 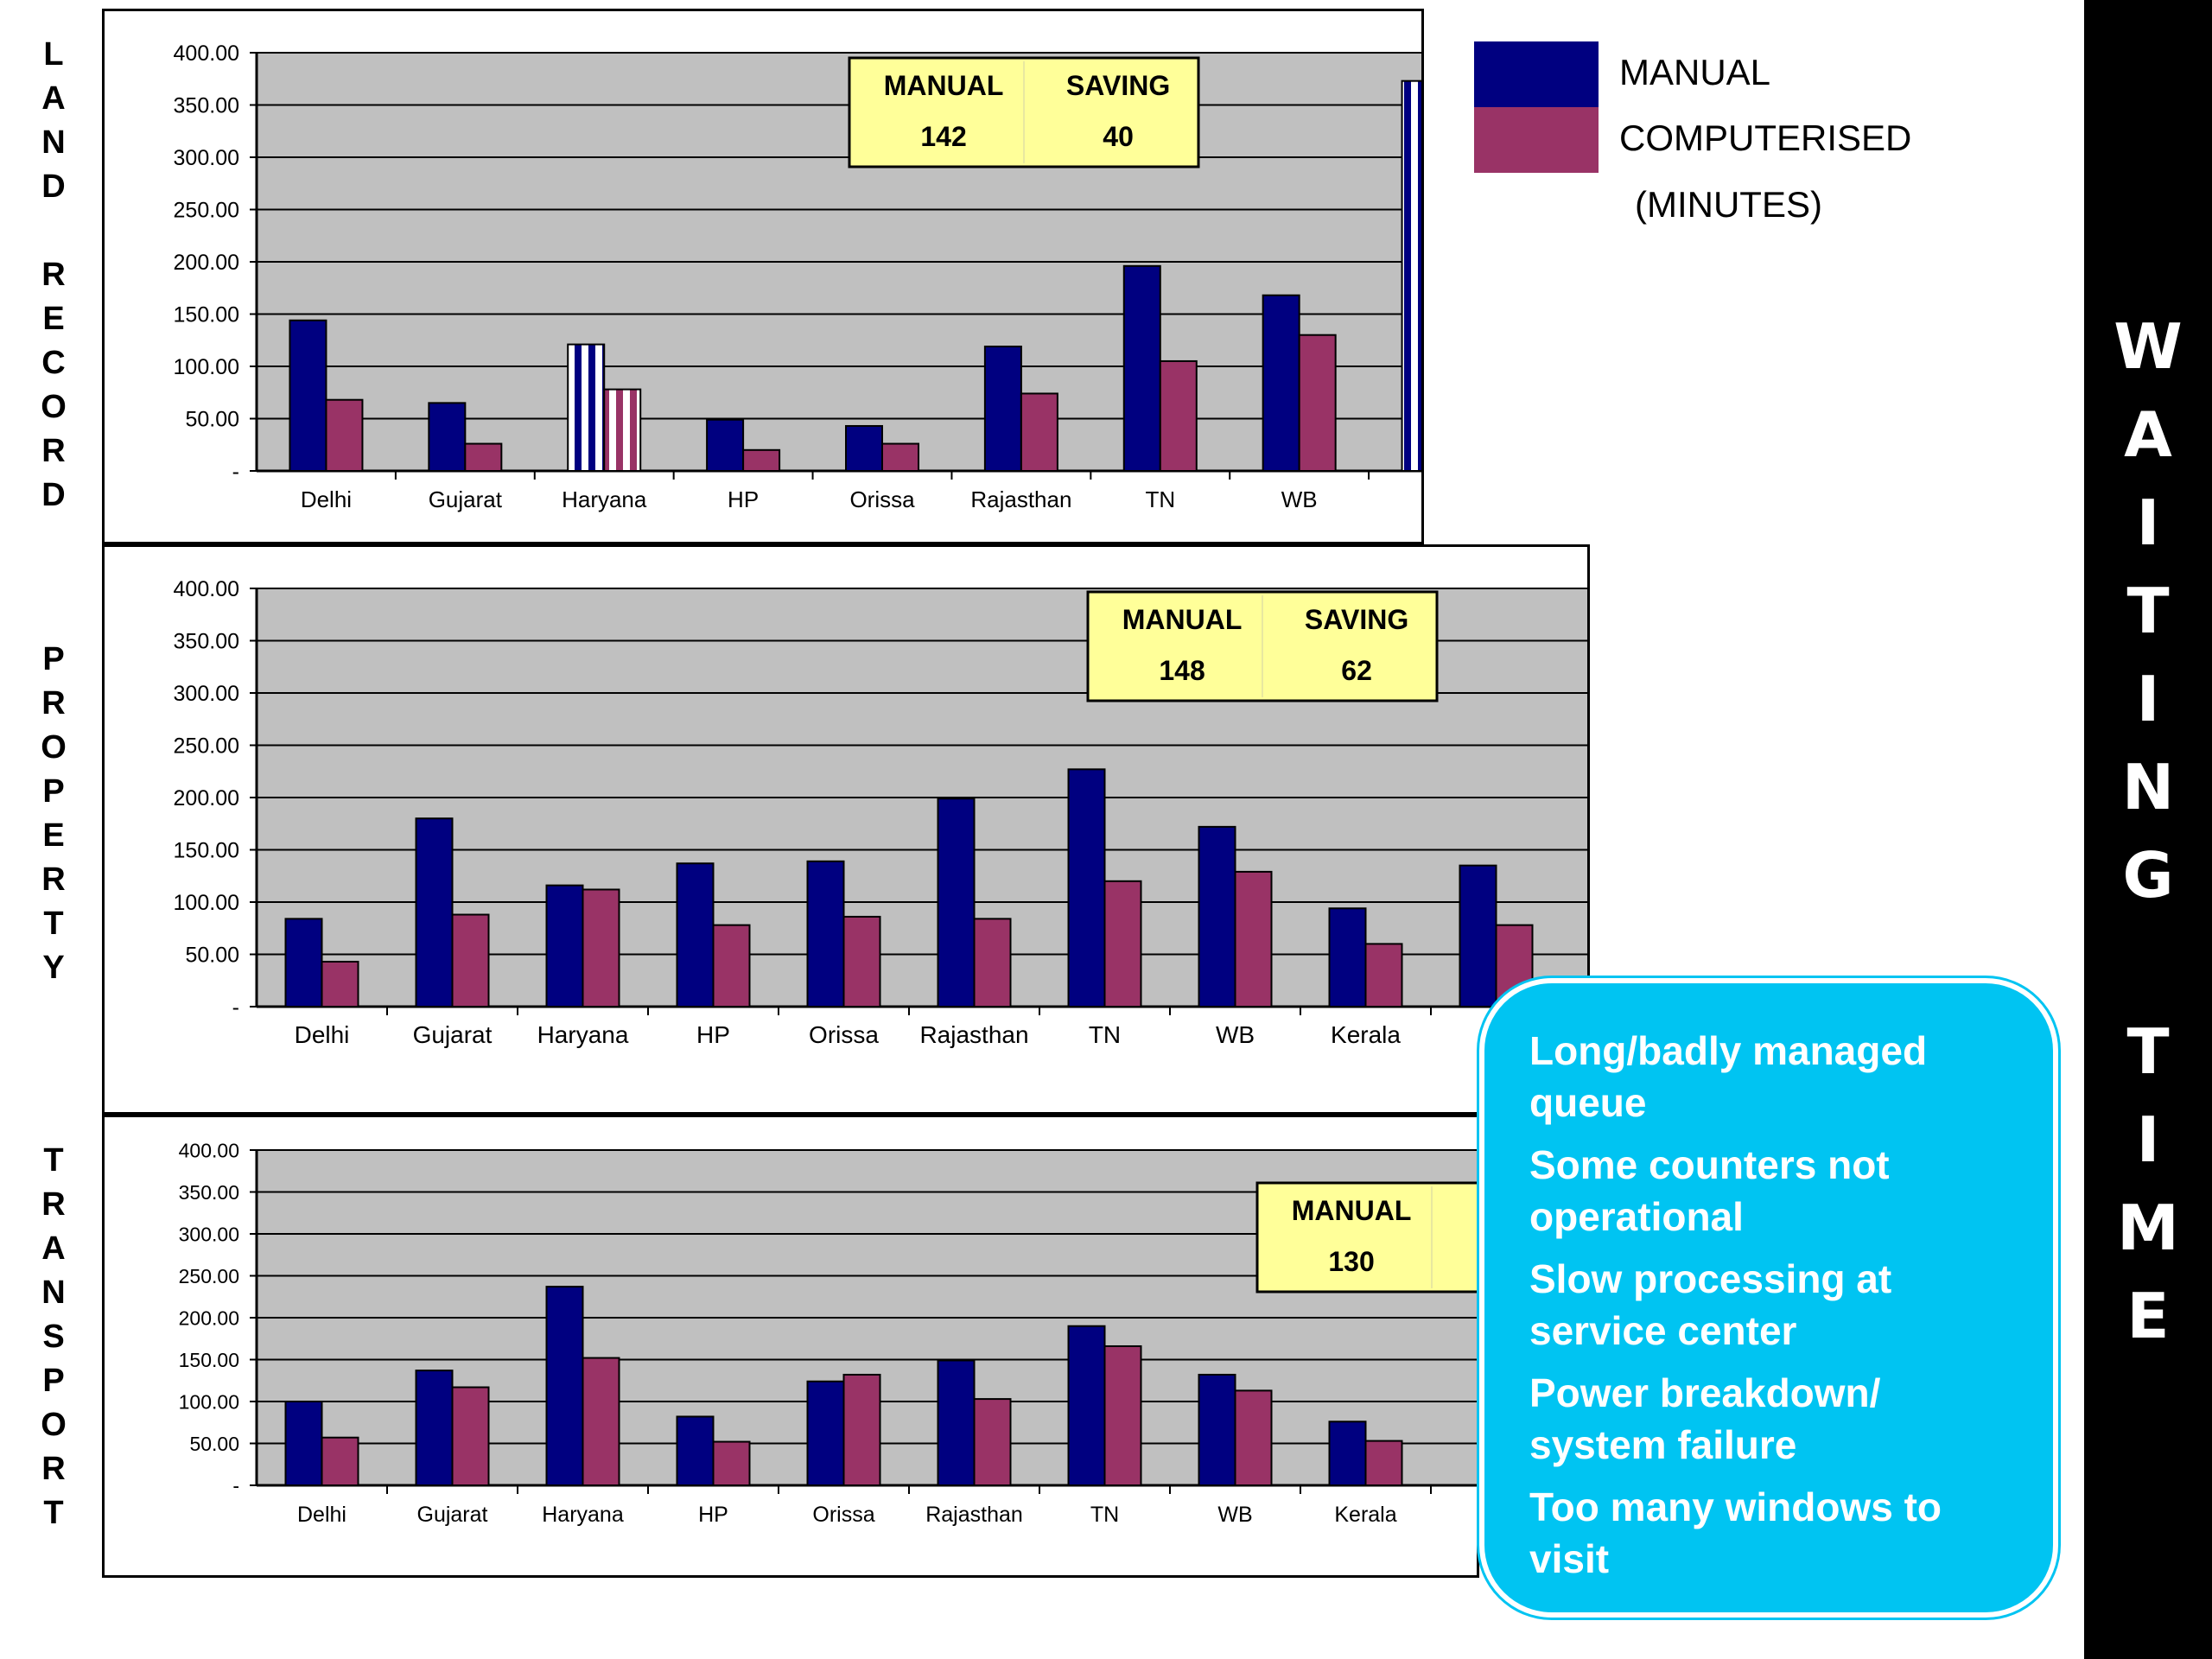 I want to click on y-tick-label: -, so click(x=235, y=472).